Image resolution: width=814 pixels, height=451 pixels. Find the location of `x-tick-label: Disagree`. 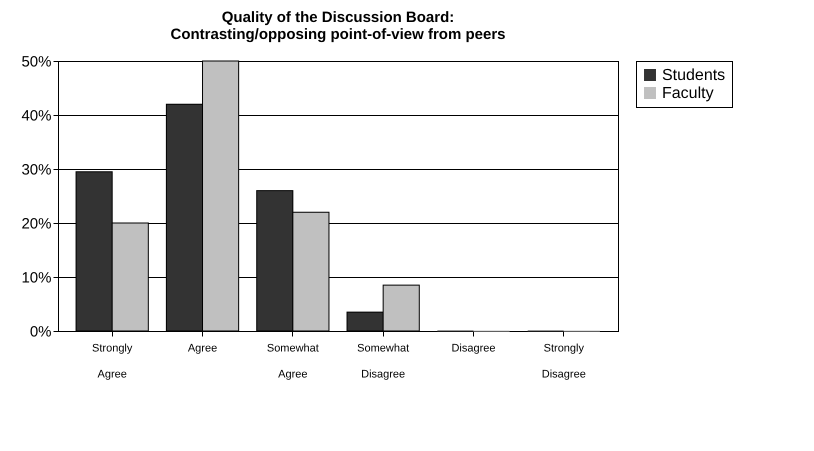

x-tick-label: Disagree is located at coordinates (473, 348).